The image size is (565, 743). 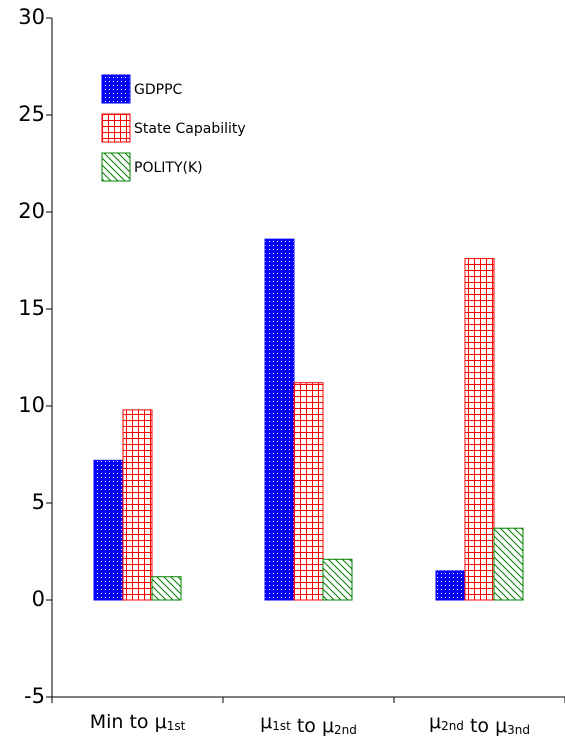 I want to click on y-tick-label: 20, so click(x=31, y=211).